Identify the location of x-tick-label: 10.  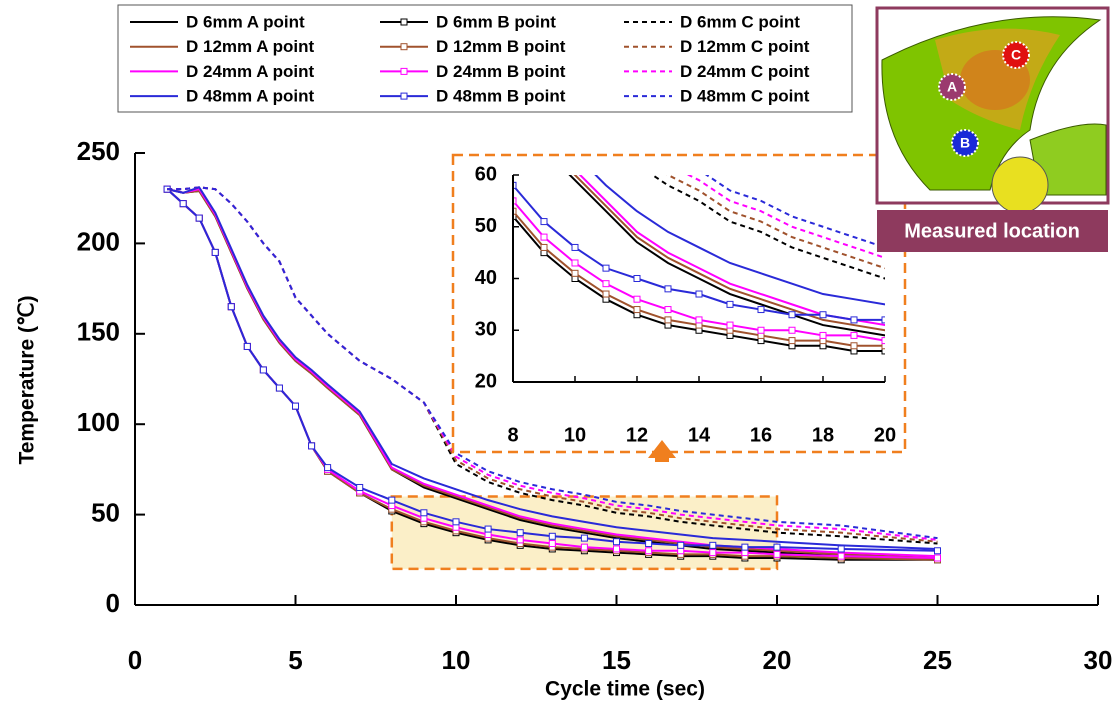
(456, 660).